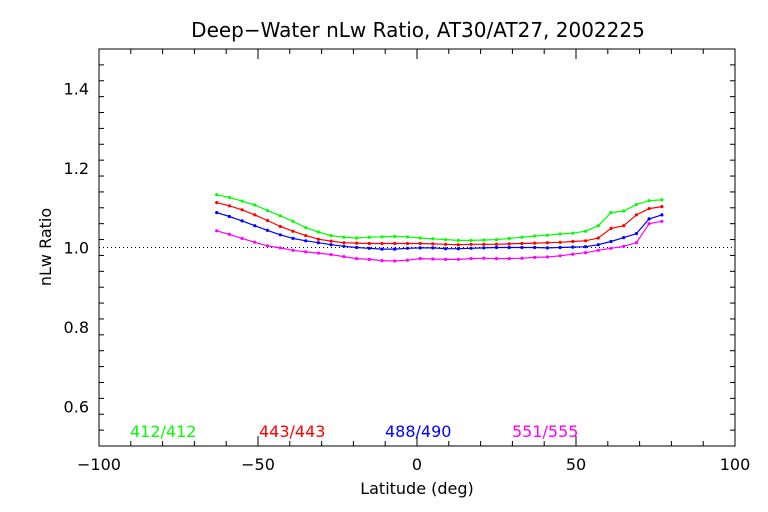 This screenshot has height=512, width=768. I want to click on legend-entry: 488/490, so click(418, 431).